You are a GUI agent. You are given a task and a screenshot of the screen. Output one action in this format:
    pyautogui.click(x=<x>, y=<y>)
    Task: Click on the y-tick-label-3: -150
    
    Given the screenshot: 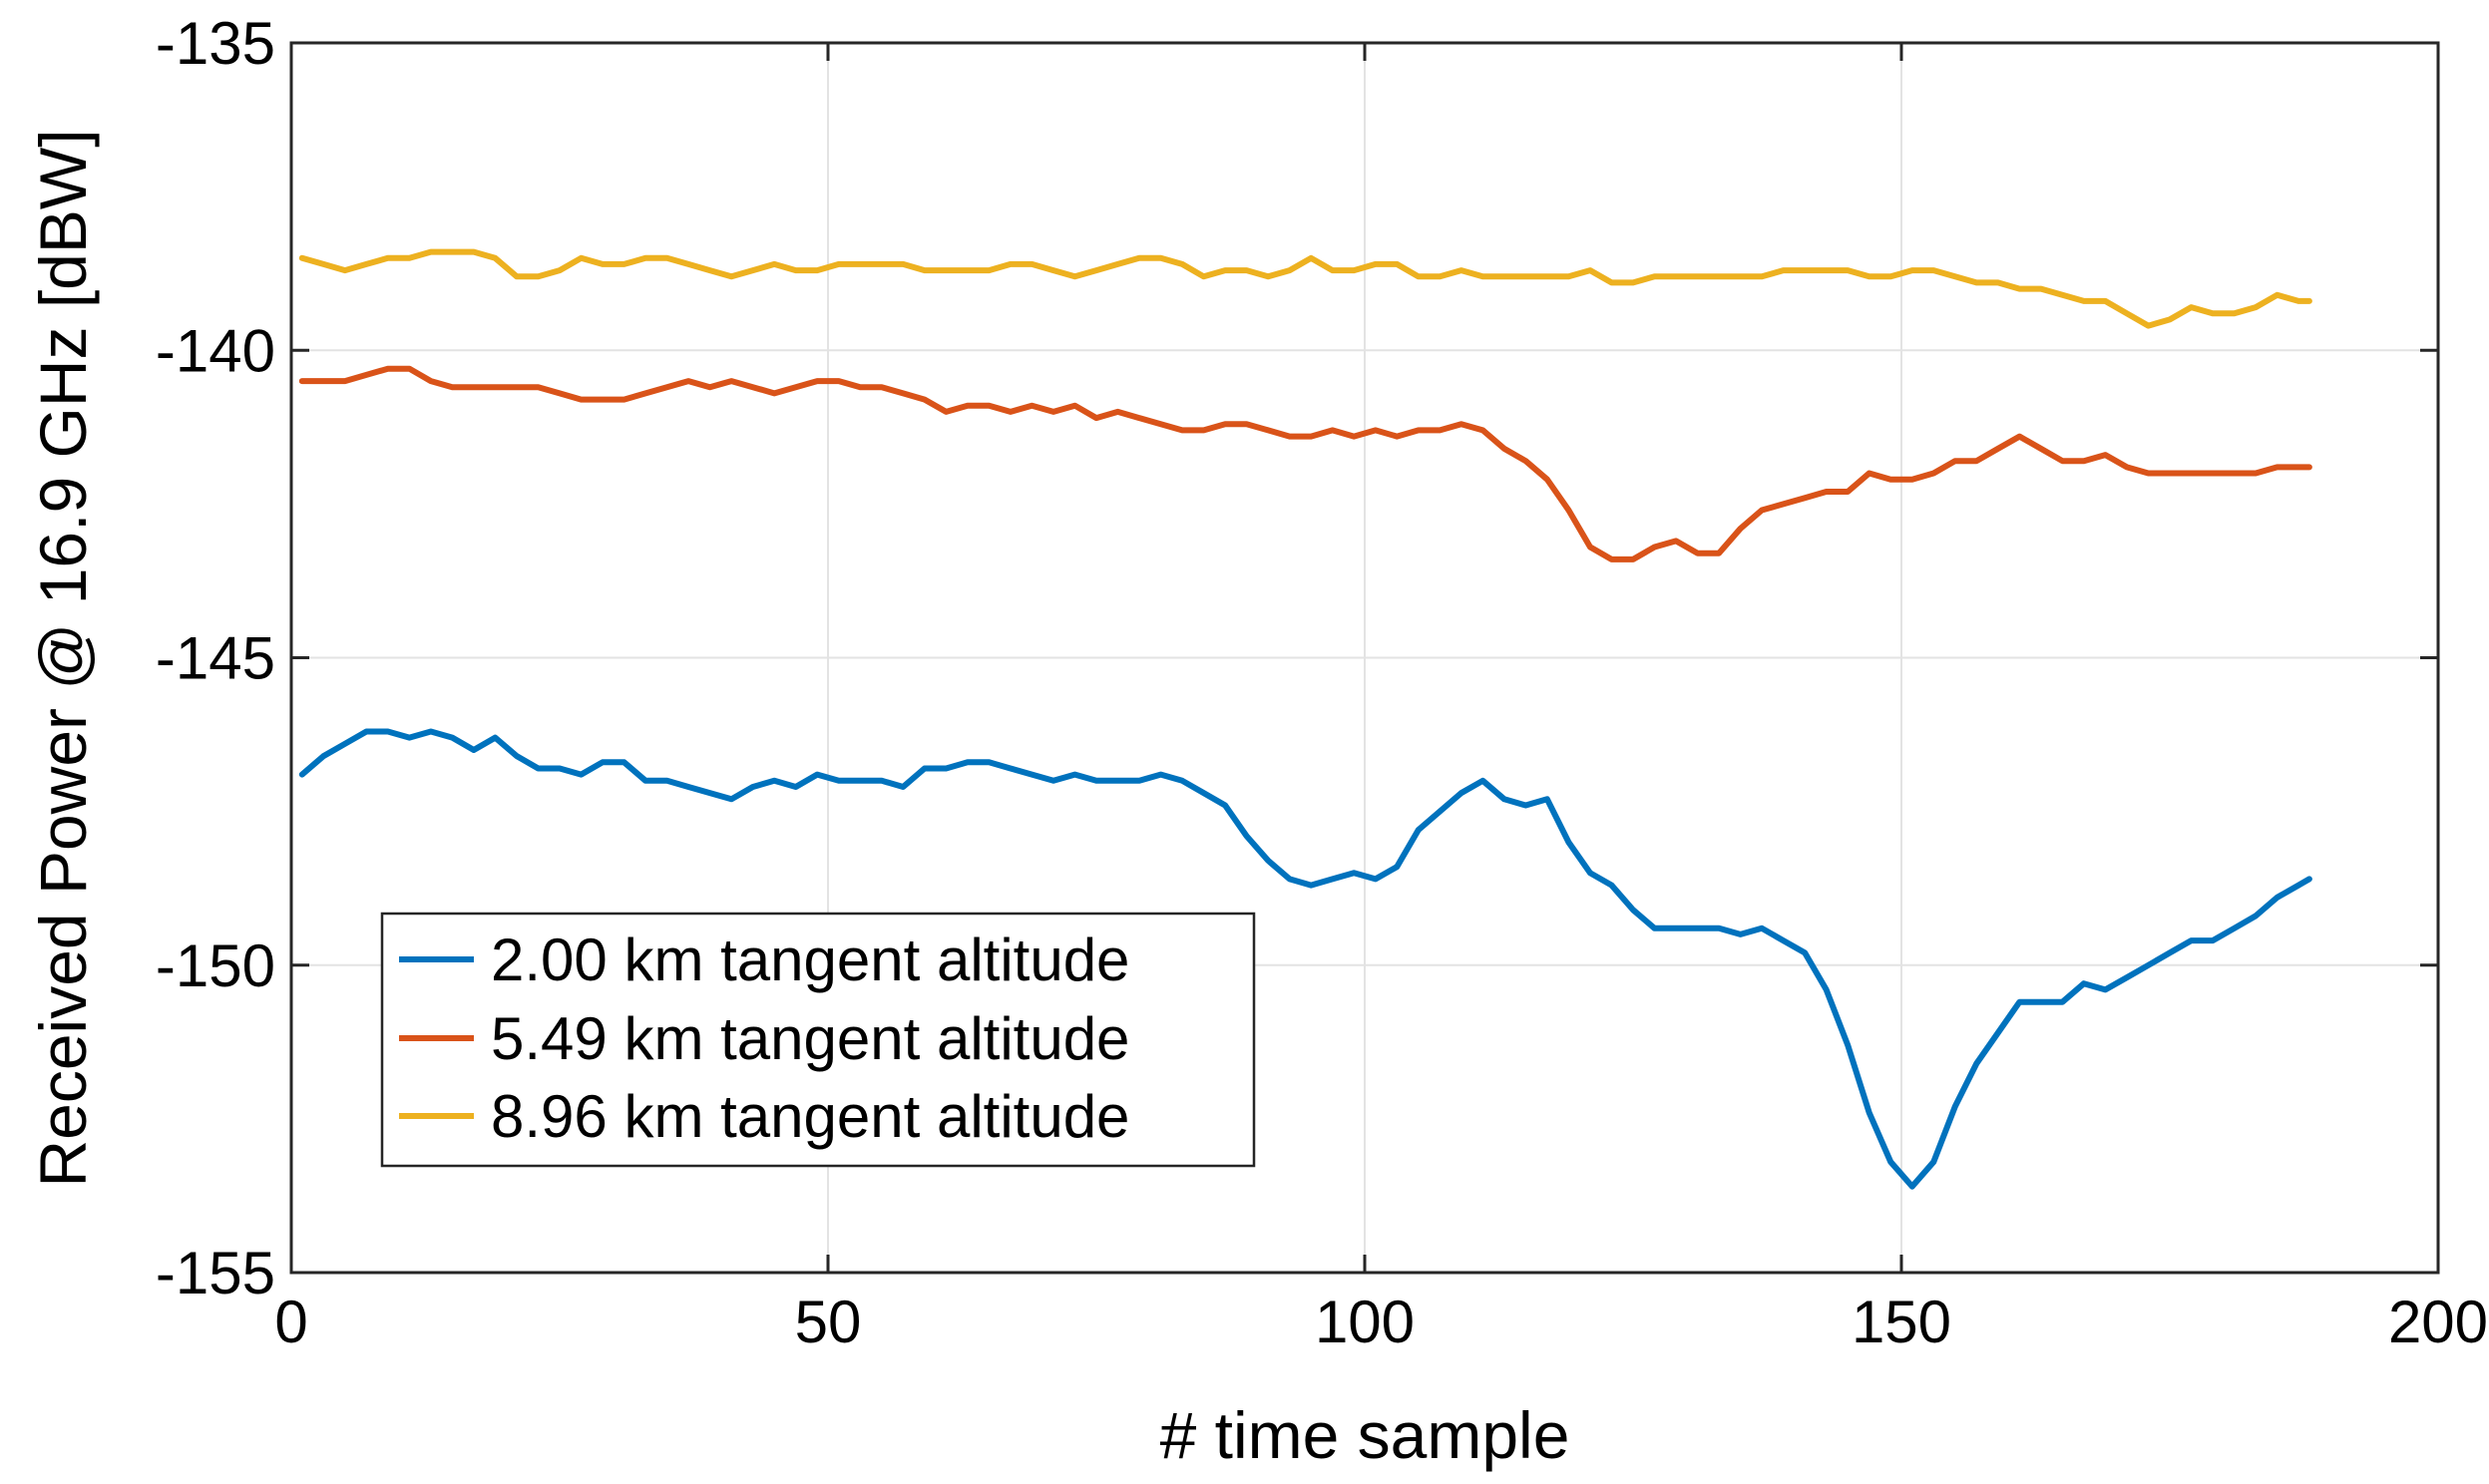 What is the action you would take?
    pyautogui.click(x=215, y=965)
    